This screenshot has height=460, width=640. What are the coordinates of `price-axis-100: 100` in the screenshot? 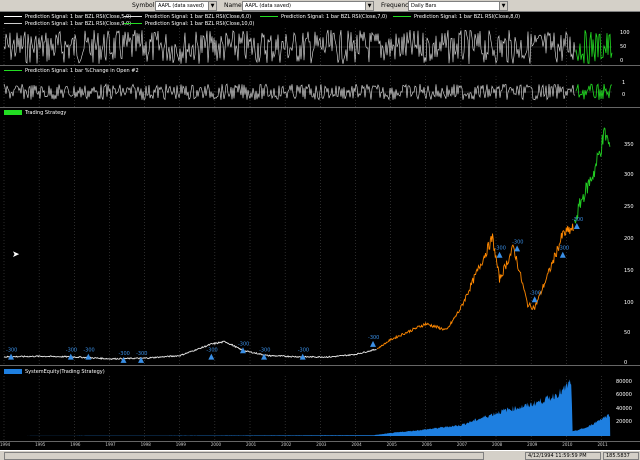 It's located at (629, 303).